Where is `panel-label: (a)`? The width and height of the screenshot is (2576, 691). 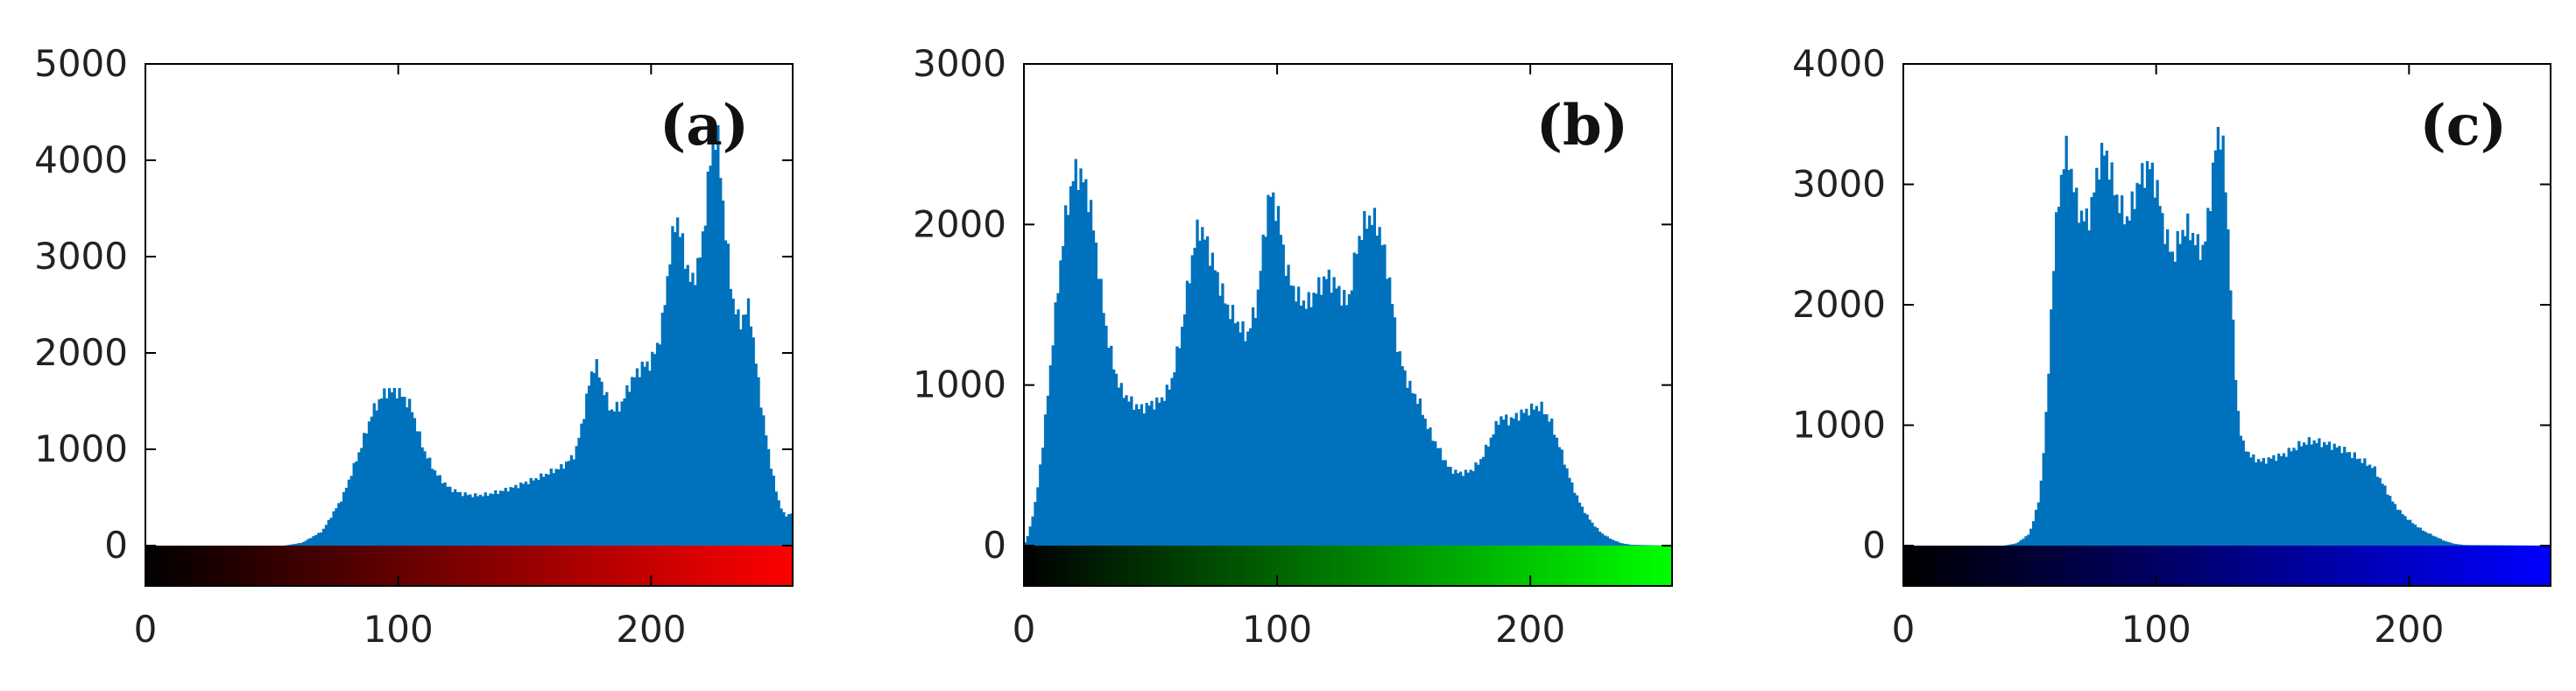 panel-label: (a) is located at coordinates (705, 126).